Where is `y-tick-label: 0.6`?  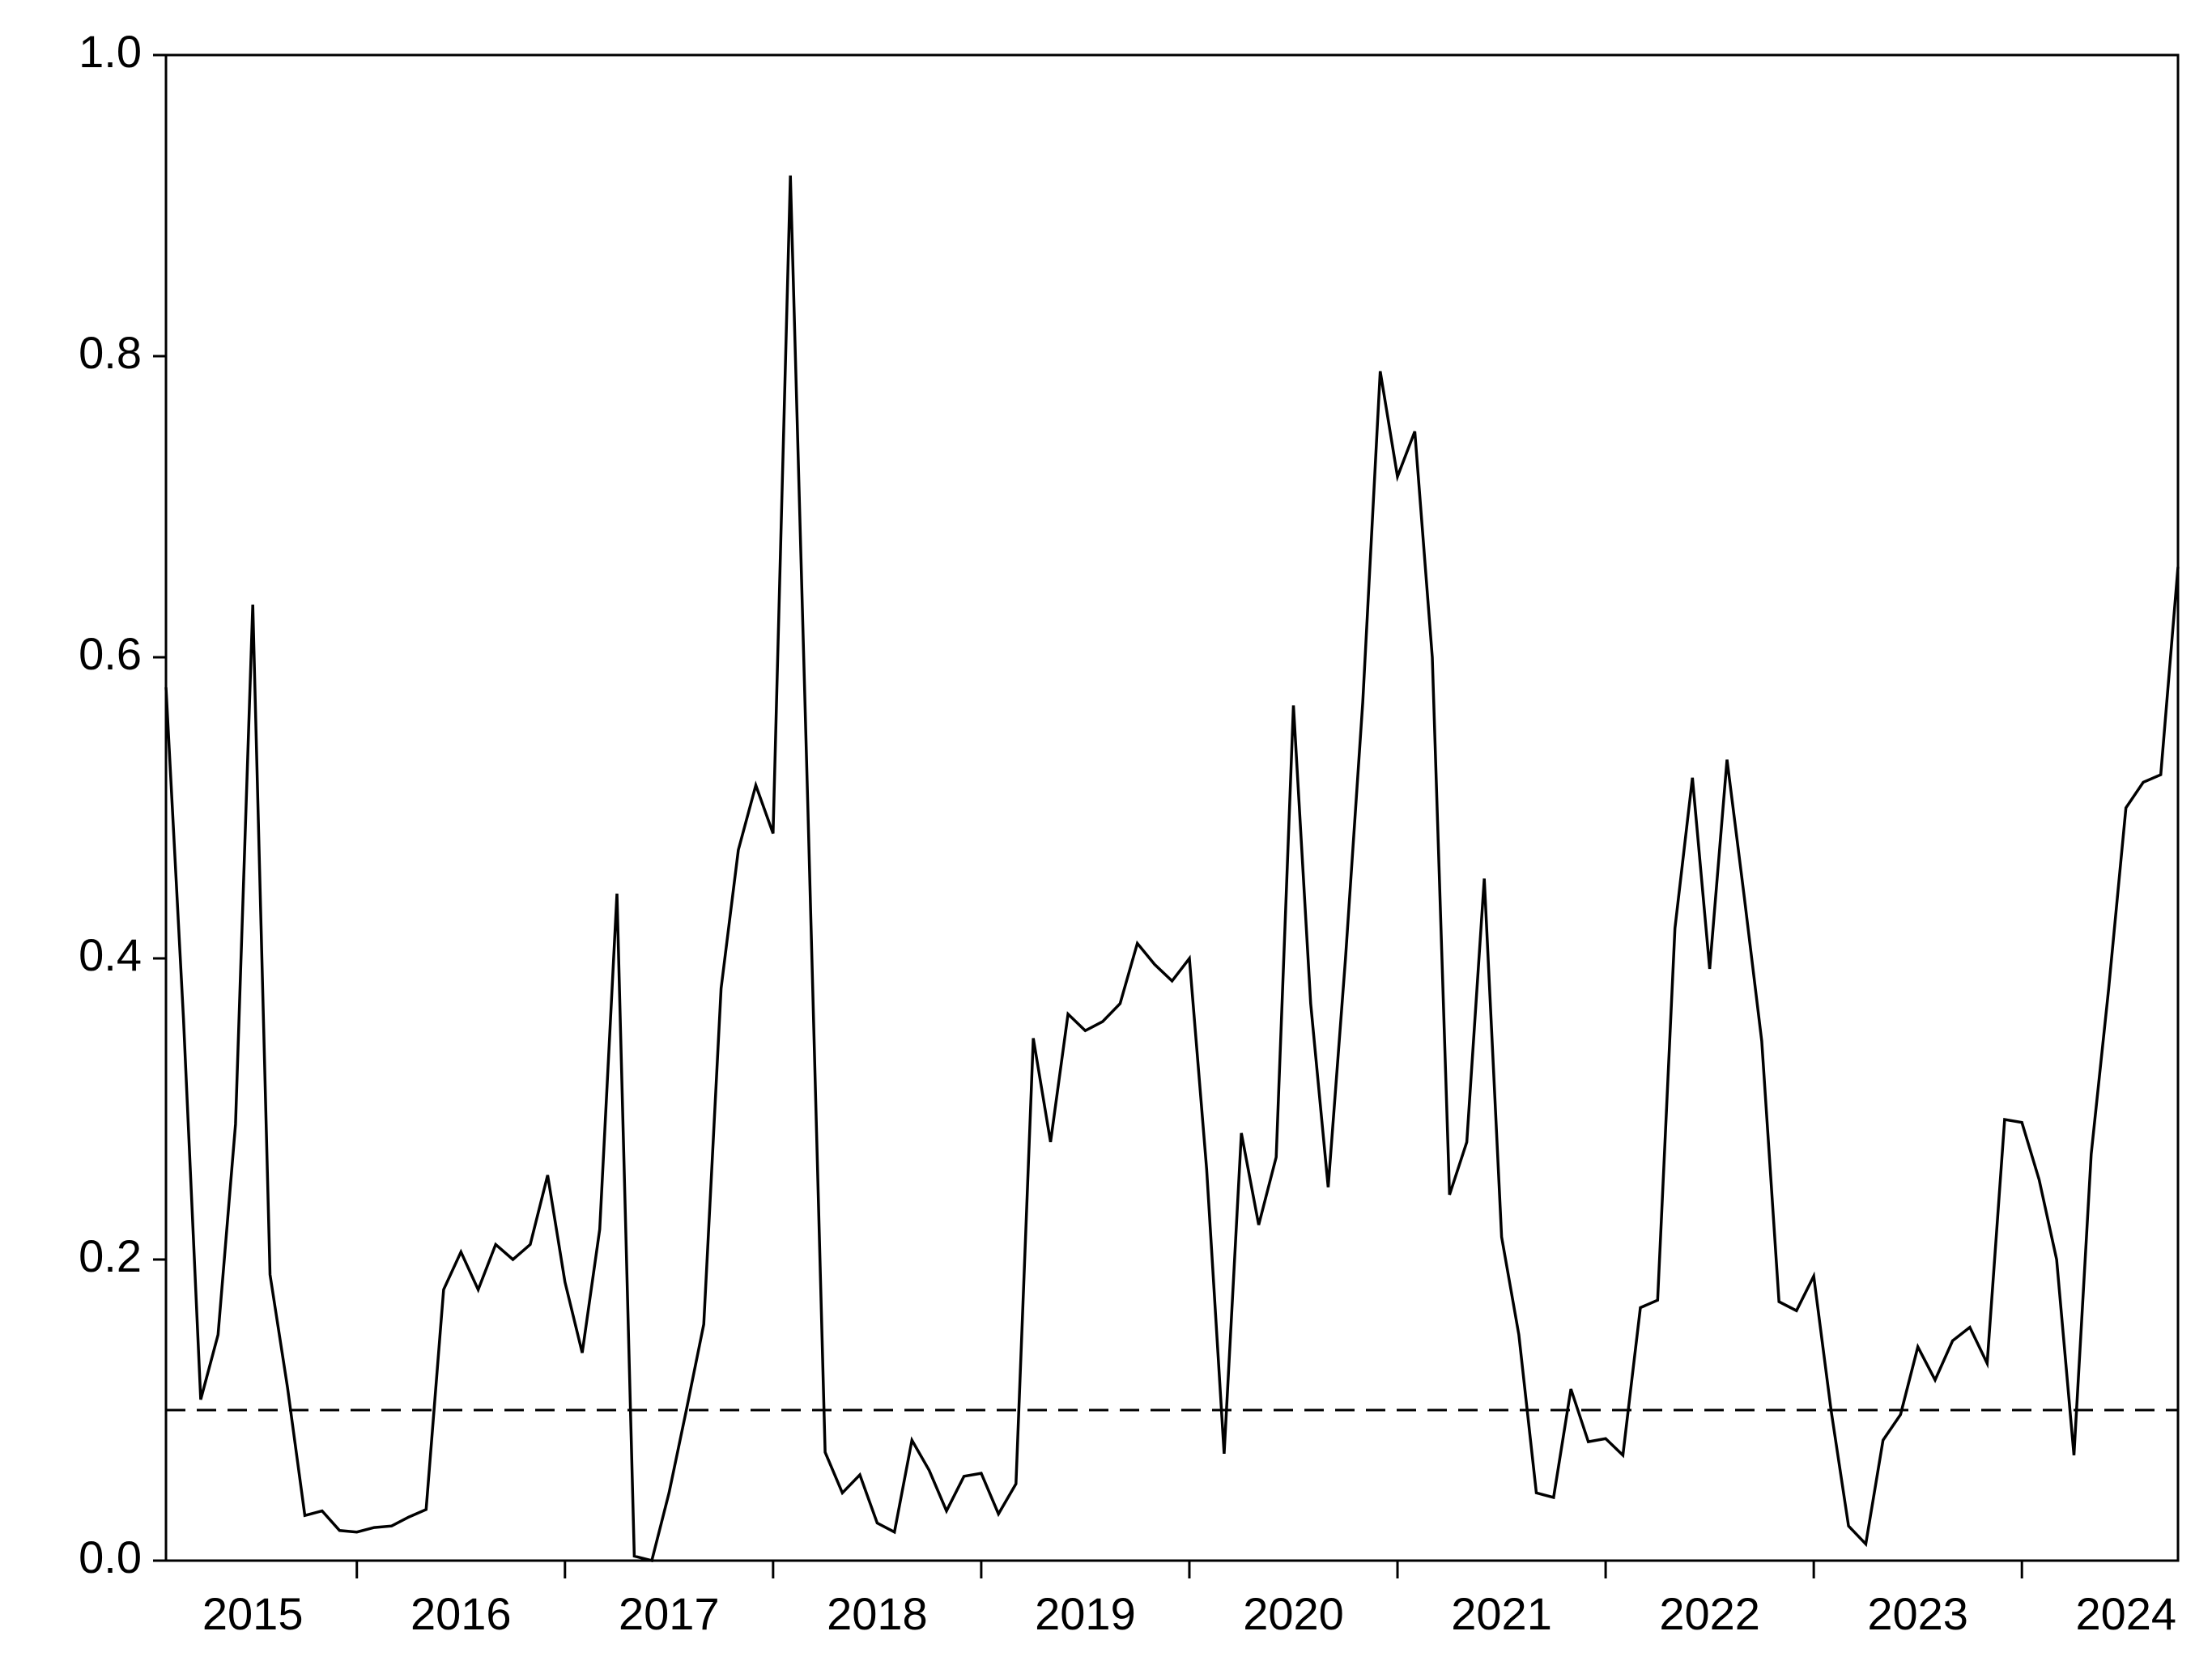 y-tick-label: 0.6 is located at coordinates (111, 653).